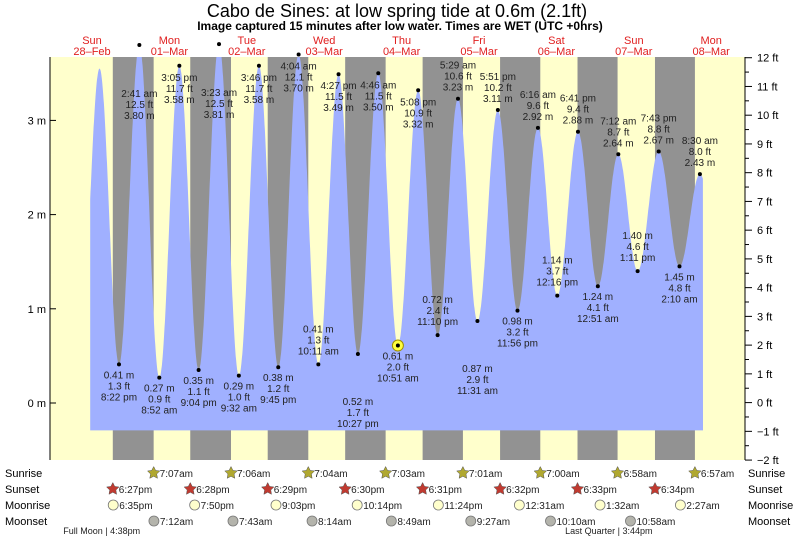 The width and height of the screenshot is (793, 543). Describe the element at coordinates (401, 41) in the screenshot. I see `day-name-label: Thu` at that location.